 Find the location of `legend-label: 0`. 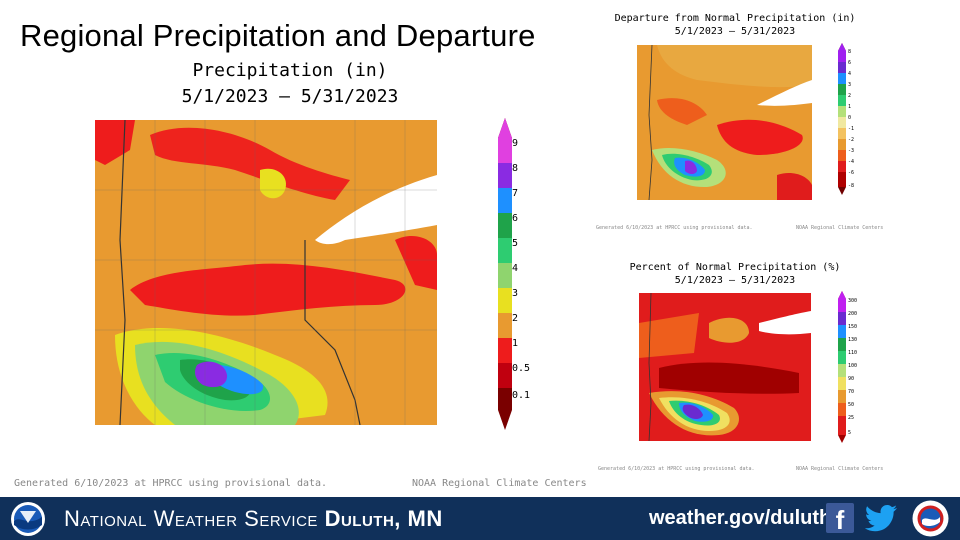

legend-label: 0 is located at coordinates (850, 118).